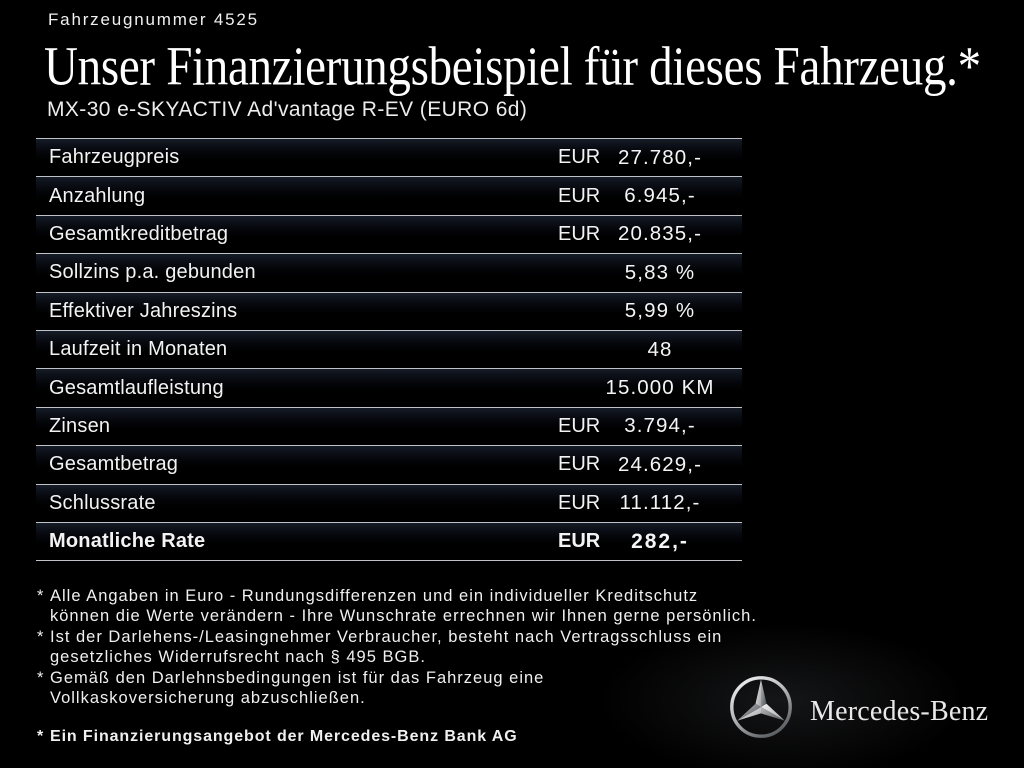 The image size is (1024, 768). I want to click on table-row-fahrzeugpreis: Fahrzeugpreis EUR 27.780,-, so click(389, 157).